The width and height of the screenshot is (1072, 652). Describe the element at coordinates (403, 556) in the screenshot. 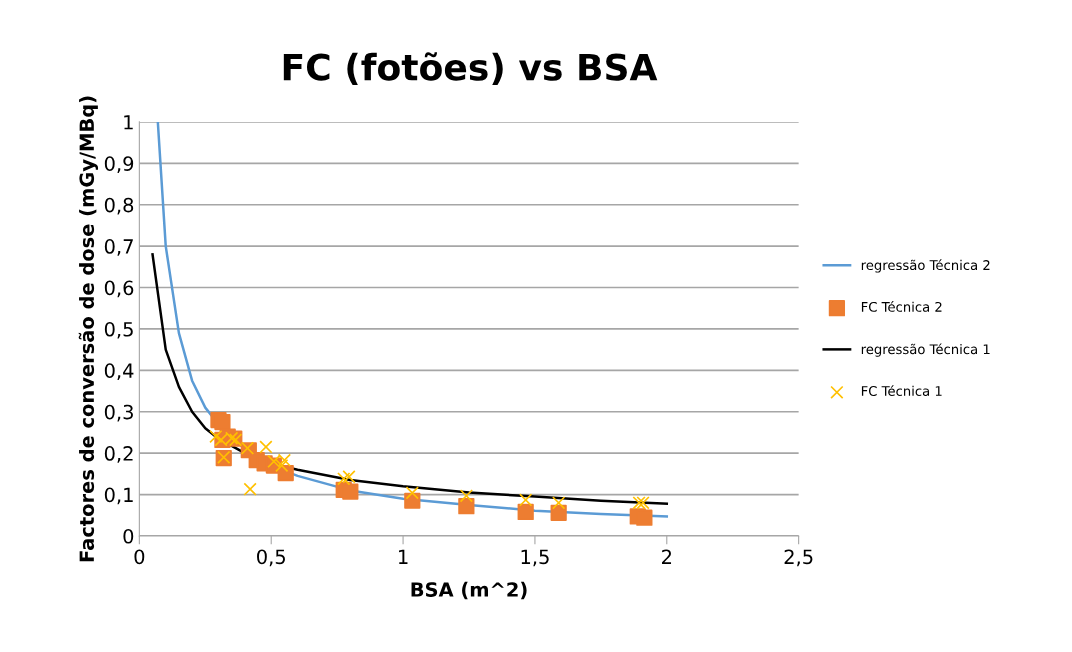

I see `x-tick-label: 1` at that location.